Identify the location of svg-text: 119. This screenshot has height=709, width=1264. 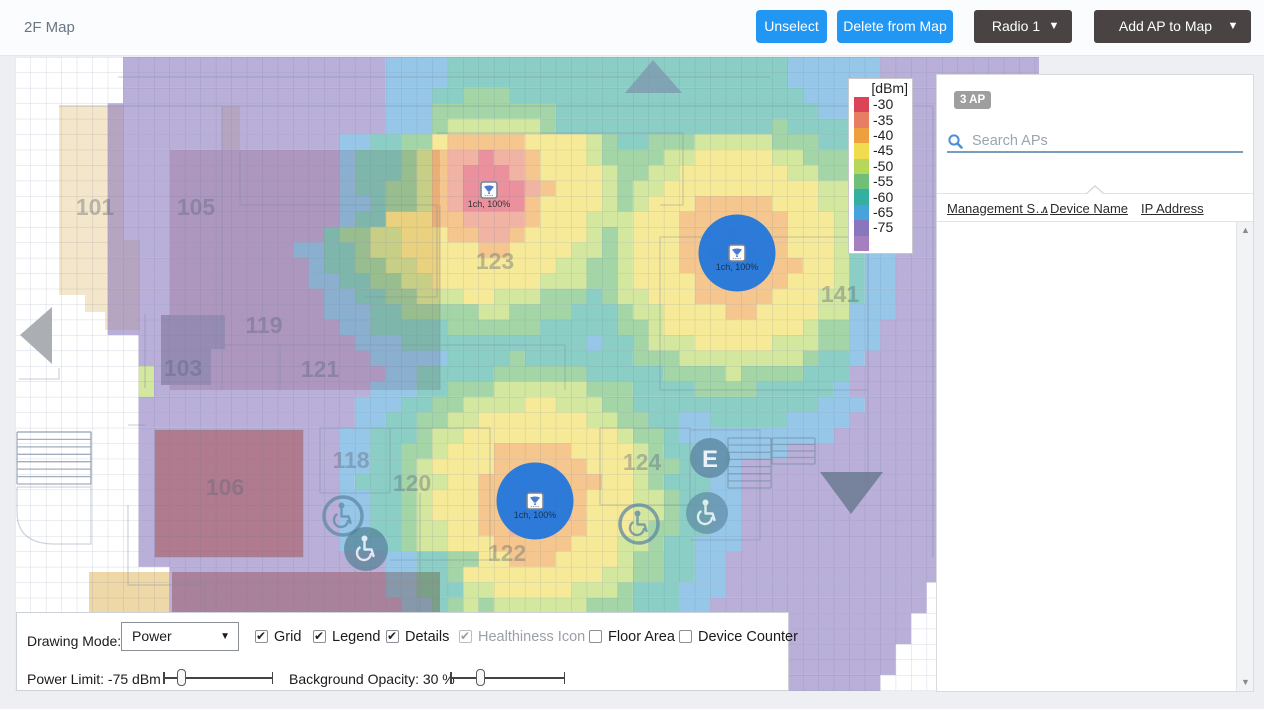
(263, 325).